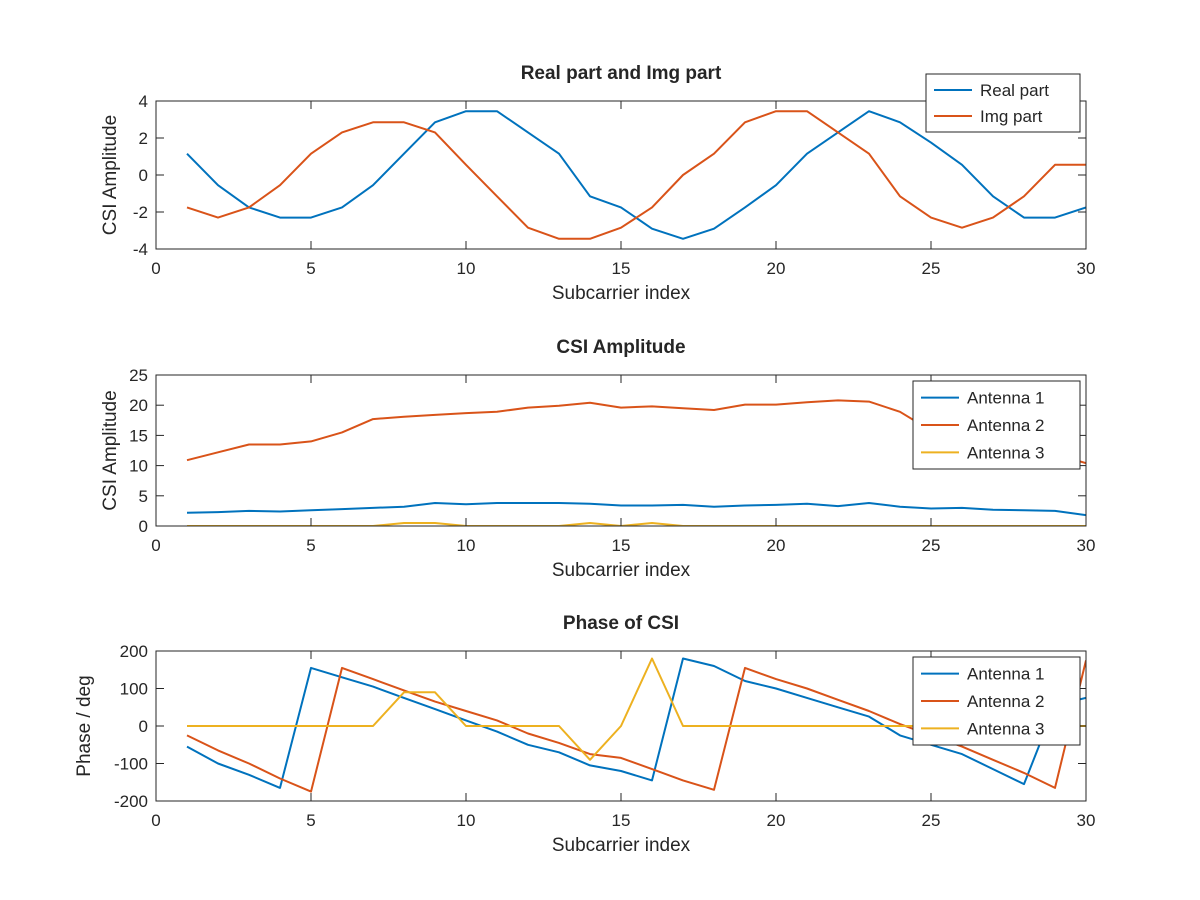 The width and height of the screenshot is (1200, 900). I want to click on legend: Real part Img part, so click(1003, 103).